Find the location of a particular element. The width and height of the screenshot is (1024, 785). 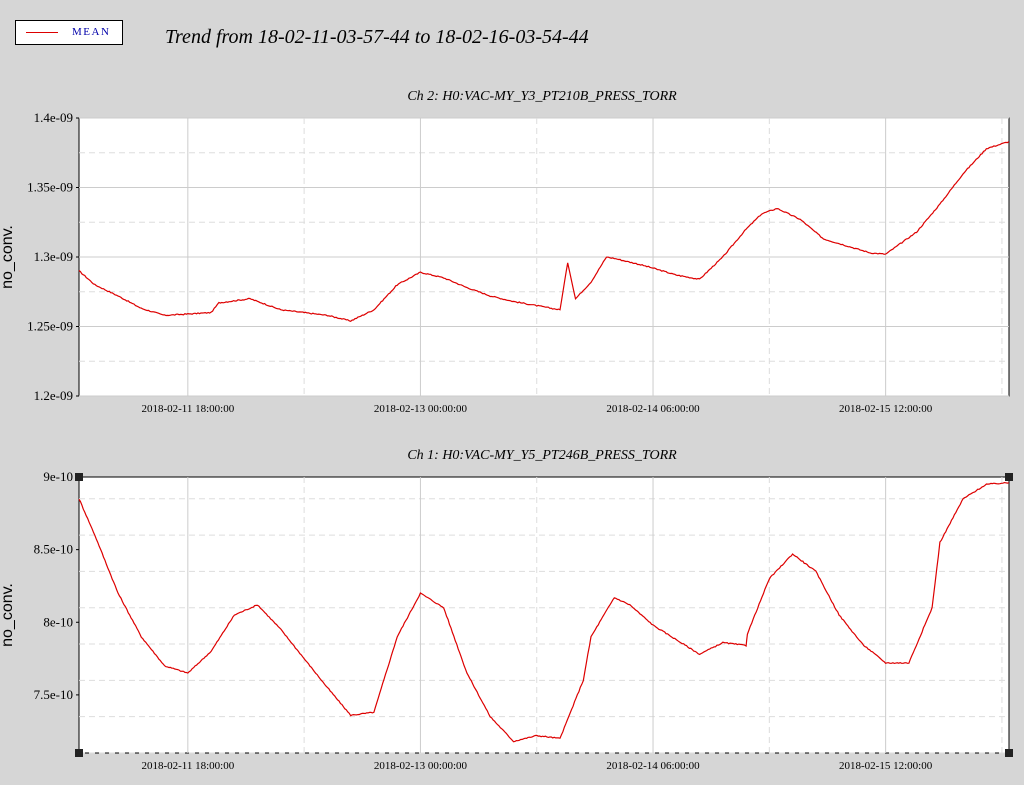

y-tick-label: 1.25e-09 is located at coordinates (50, 326).